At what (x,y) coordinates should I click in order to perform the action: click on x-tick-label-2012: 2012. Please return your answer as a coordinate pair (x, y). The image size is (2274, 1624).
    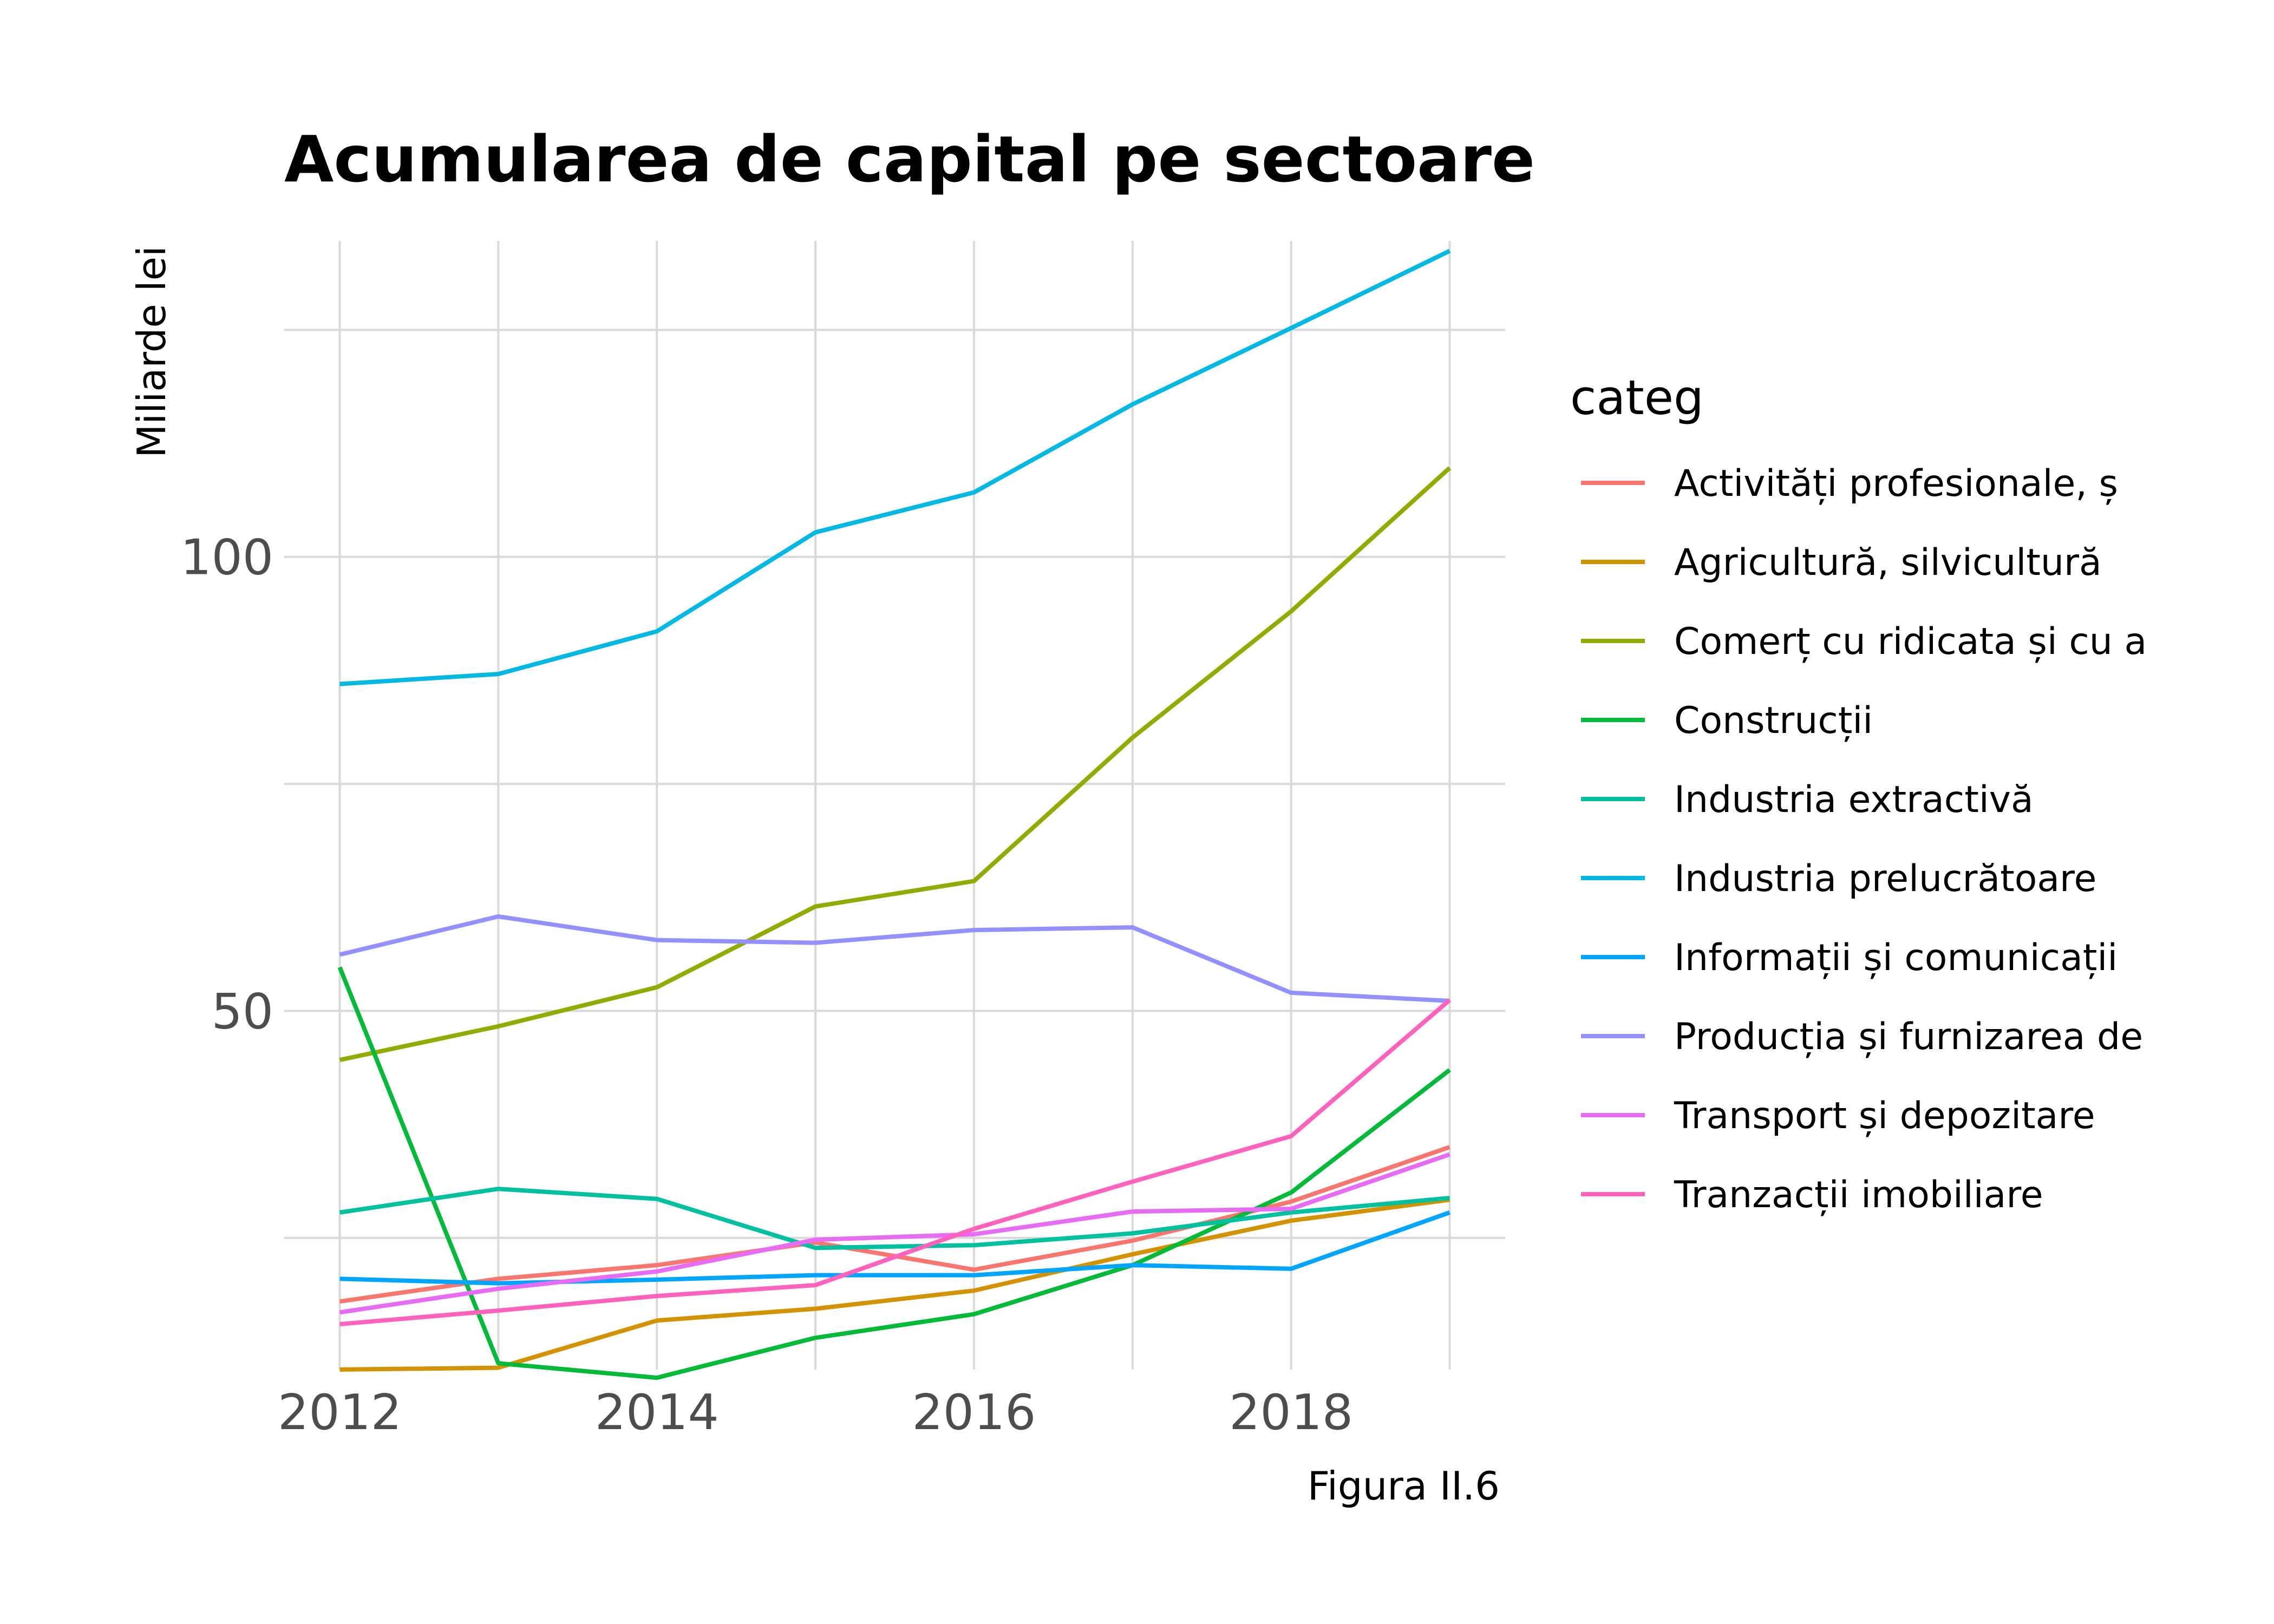
    Looking at the image, I should click on (340, 1412).